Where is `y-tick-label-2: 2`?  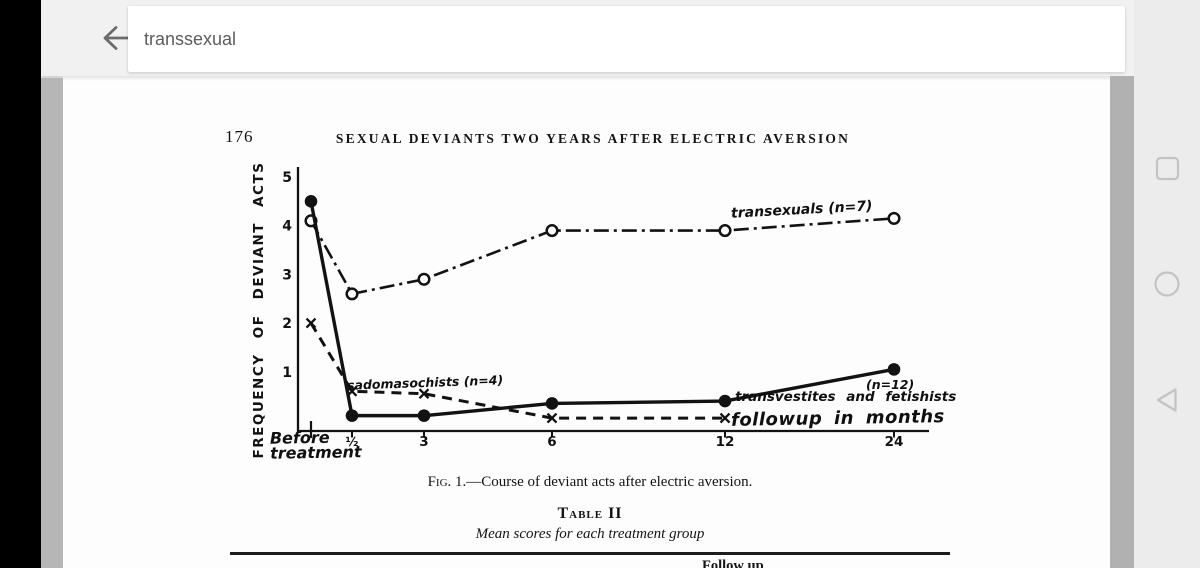 y-tick-label-2: 2 is located at coordinates (287, 324).